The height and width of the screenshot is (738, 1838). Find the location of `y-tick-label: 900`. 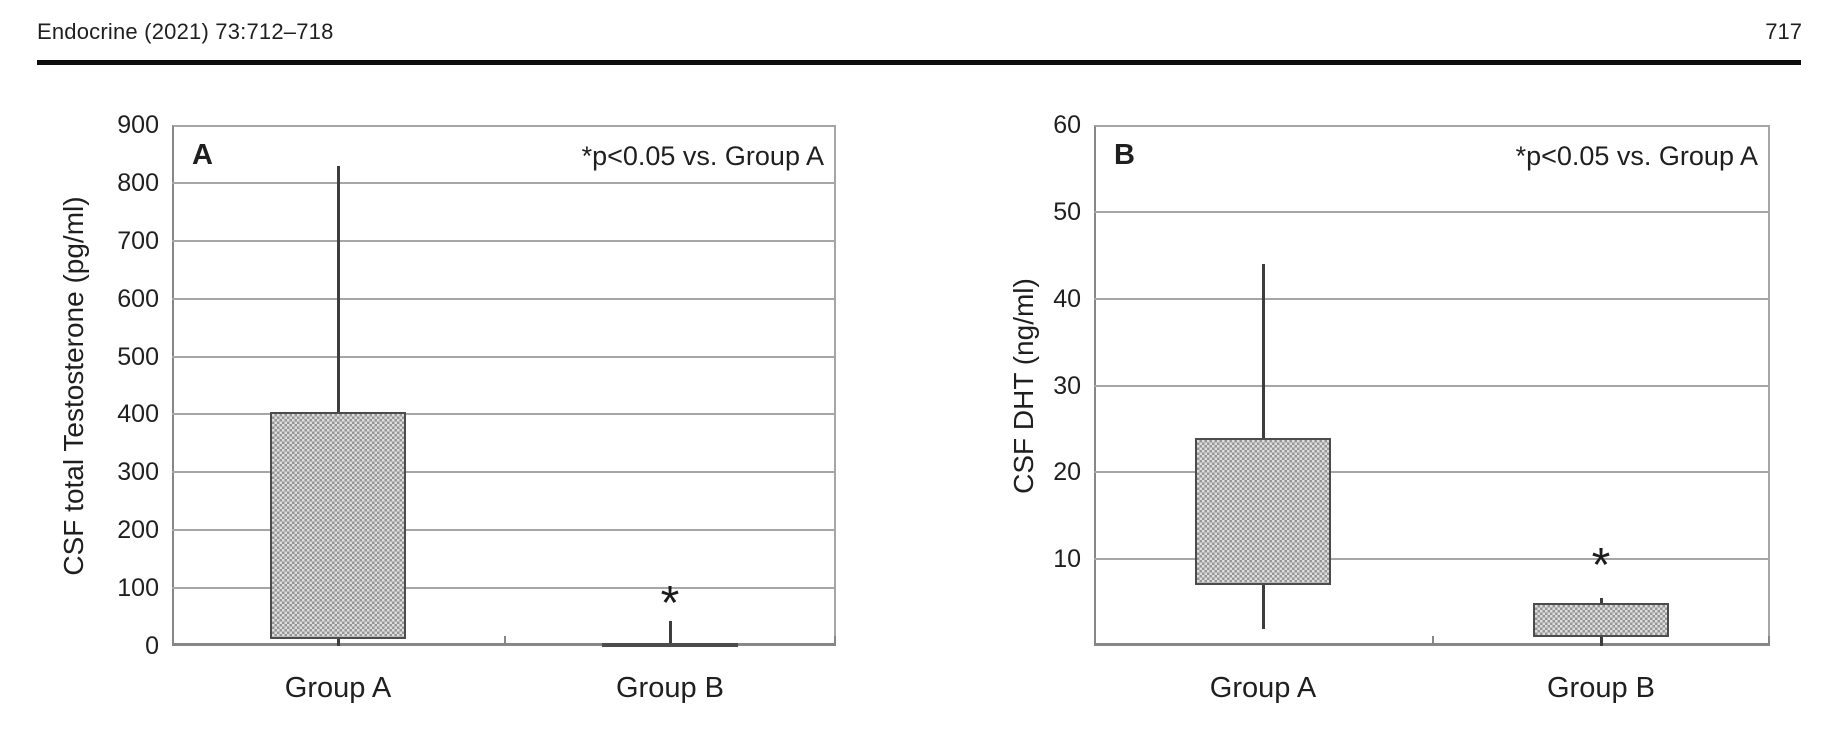

y-tick-label: 900 is located at coordinates (138, 125).